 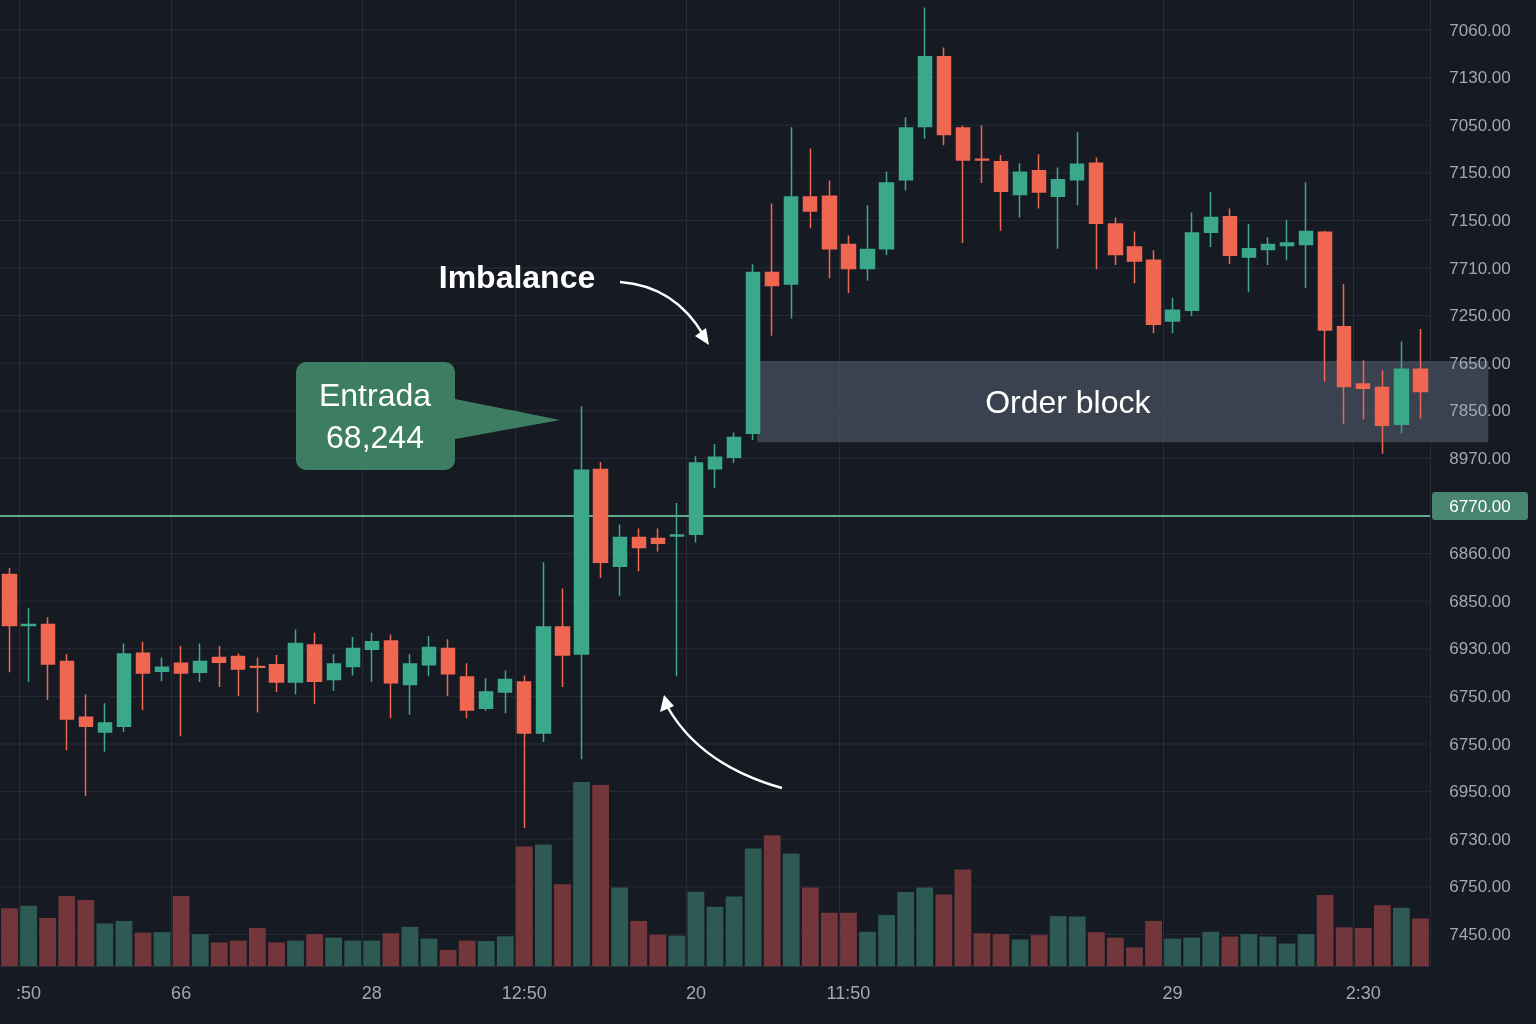 What do you see at coordinates (1068, 401) in the screenshot?
I see `band-label: Order block` at bounding box center [1068, 401].